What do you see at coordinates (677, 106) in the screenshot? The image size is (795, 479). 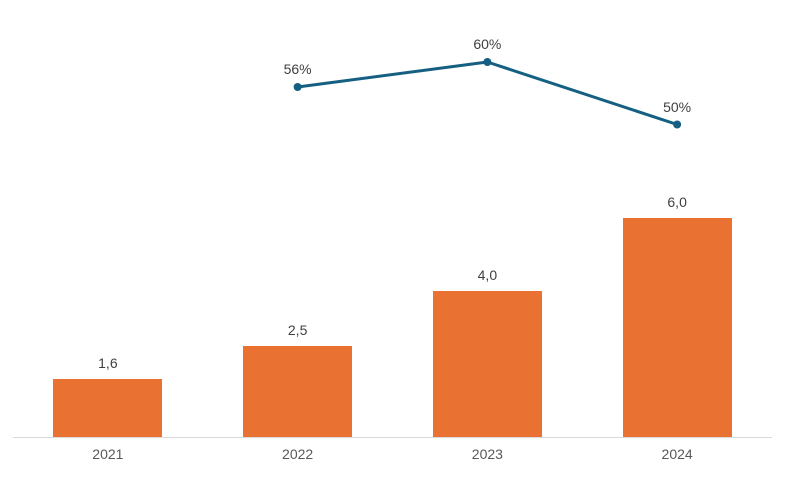 I see `line-label-2024: 50%` at bounding box center [677, 106].